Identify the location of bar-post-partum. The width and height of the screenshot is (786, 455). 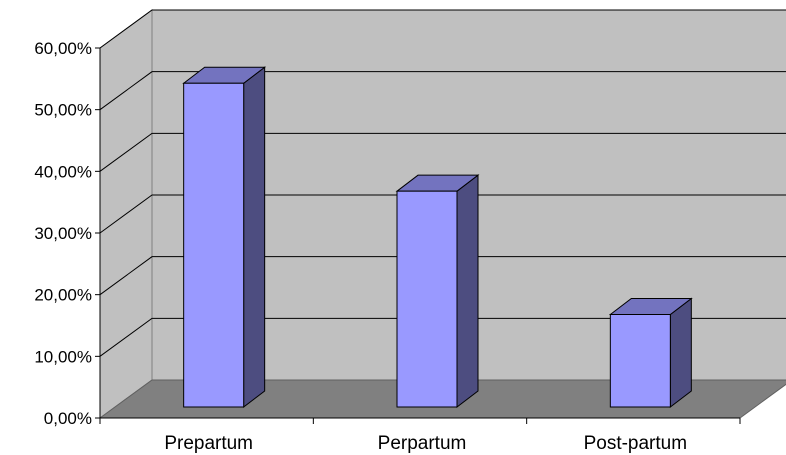
(650, 353).